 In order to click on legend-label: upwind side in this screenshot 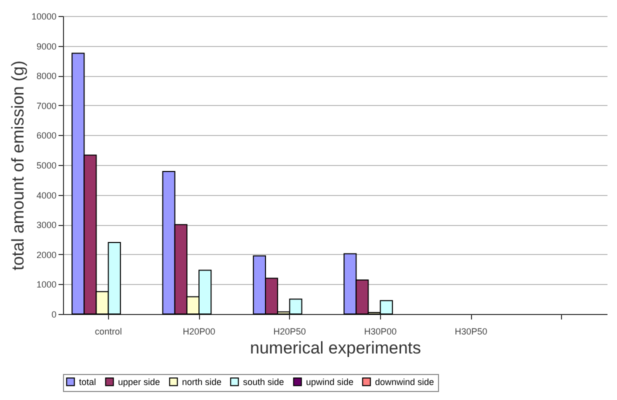, I will do `click(330, 381)`.